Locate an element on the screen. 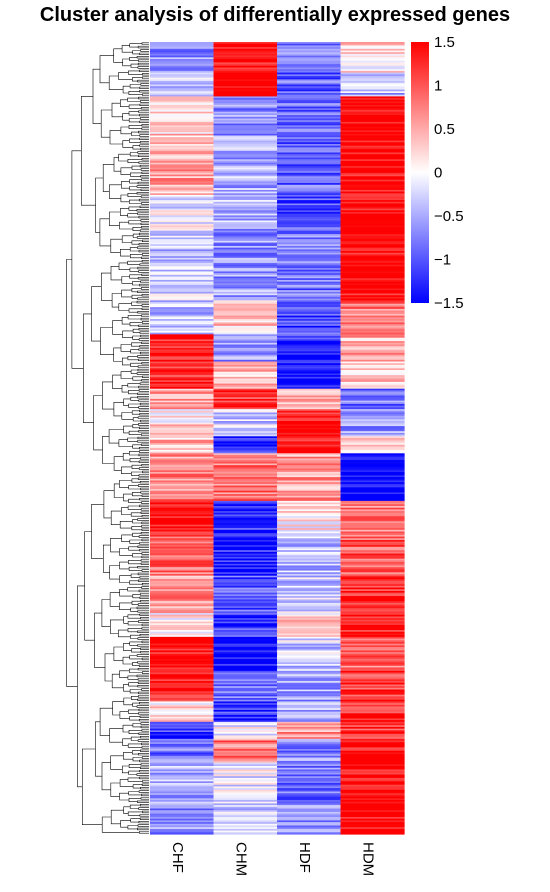 This screenshot has width=550, height=892. column-label: HDF is located at coordinates (304, 857).